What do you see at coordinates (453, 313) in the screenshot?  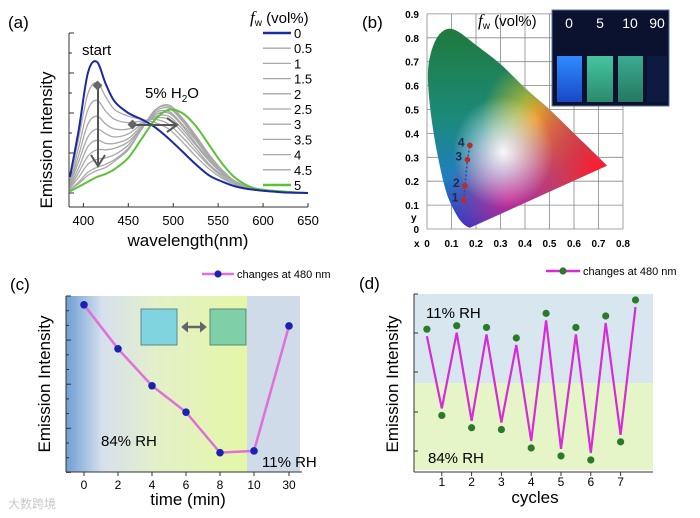 I see `panel-d-11rh-label: 11% RH` at bounding box center [453, 313].